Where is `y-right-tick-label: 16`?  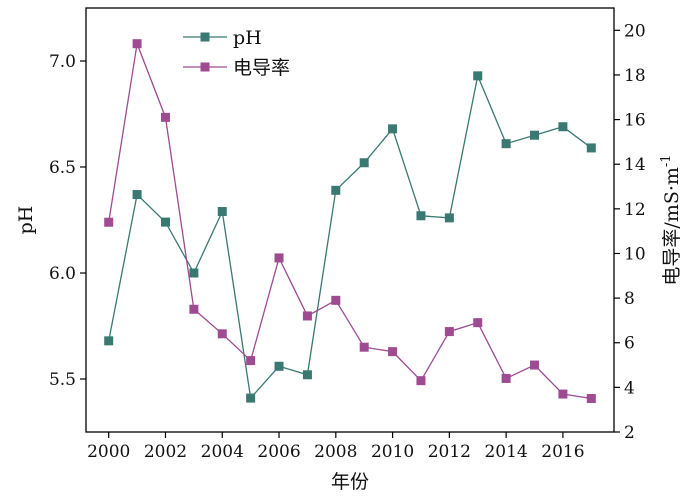
y-right-tick-label: 16 is located at coordinates (635, 121).